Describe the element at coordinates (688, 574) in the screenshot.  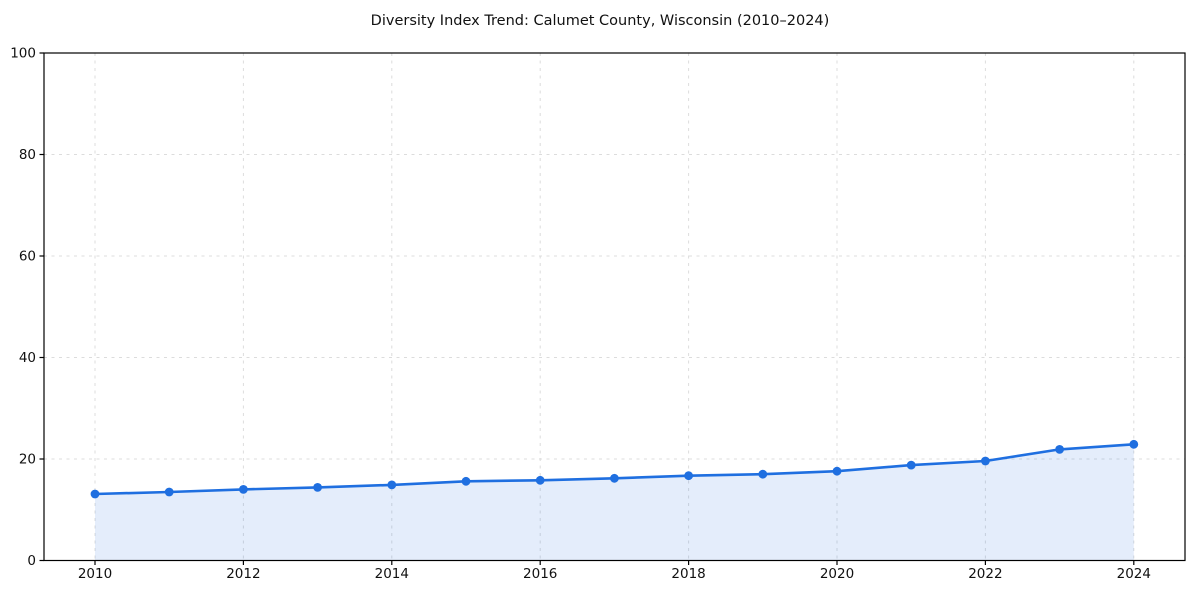
I see `x-tick-label: 2018` at that location.